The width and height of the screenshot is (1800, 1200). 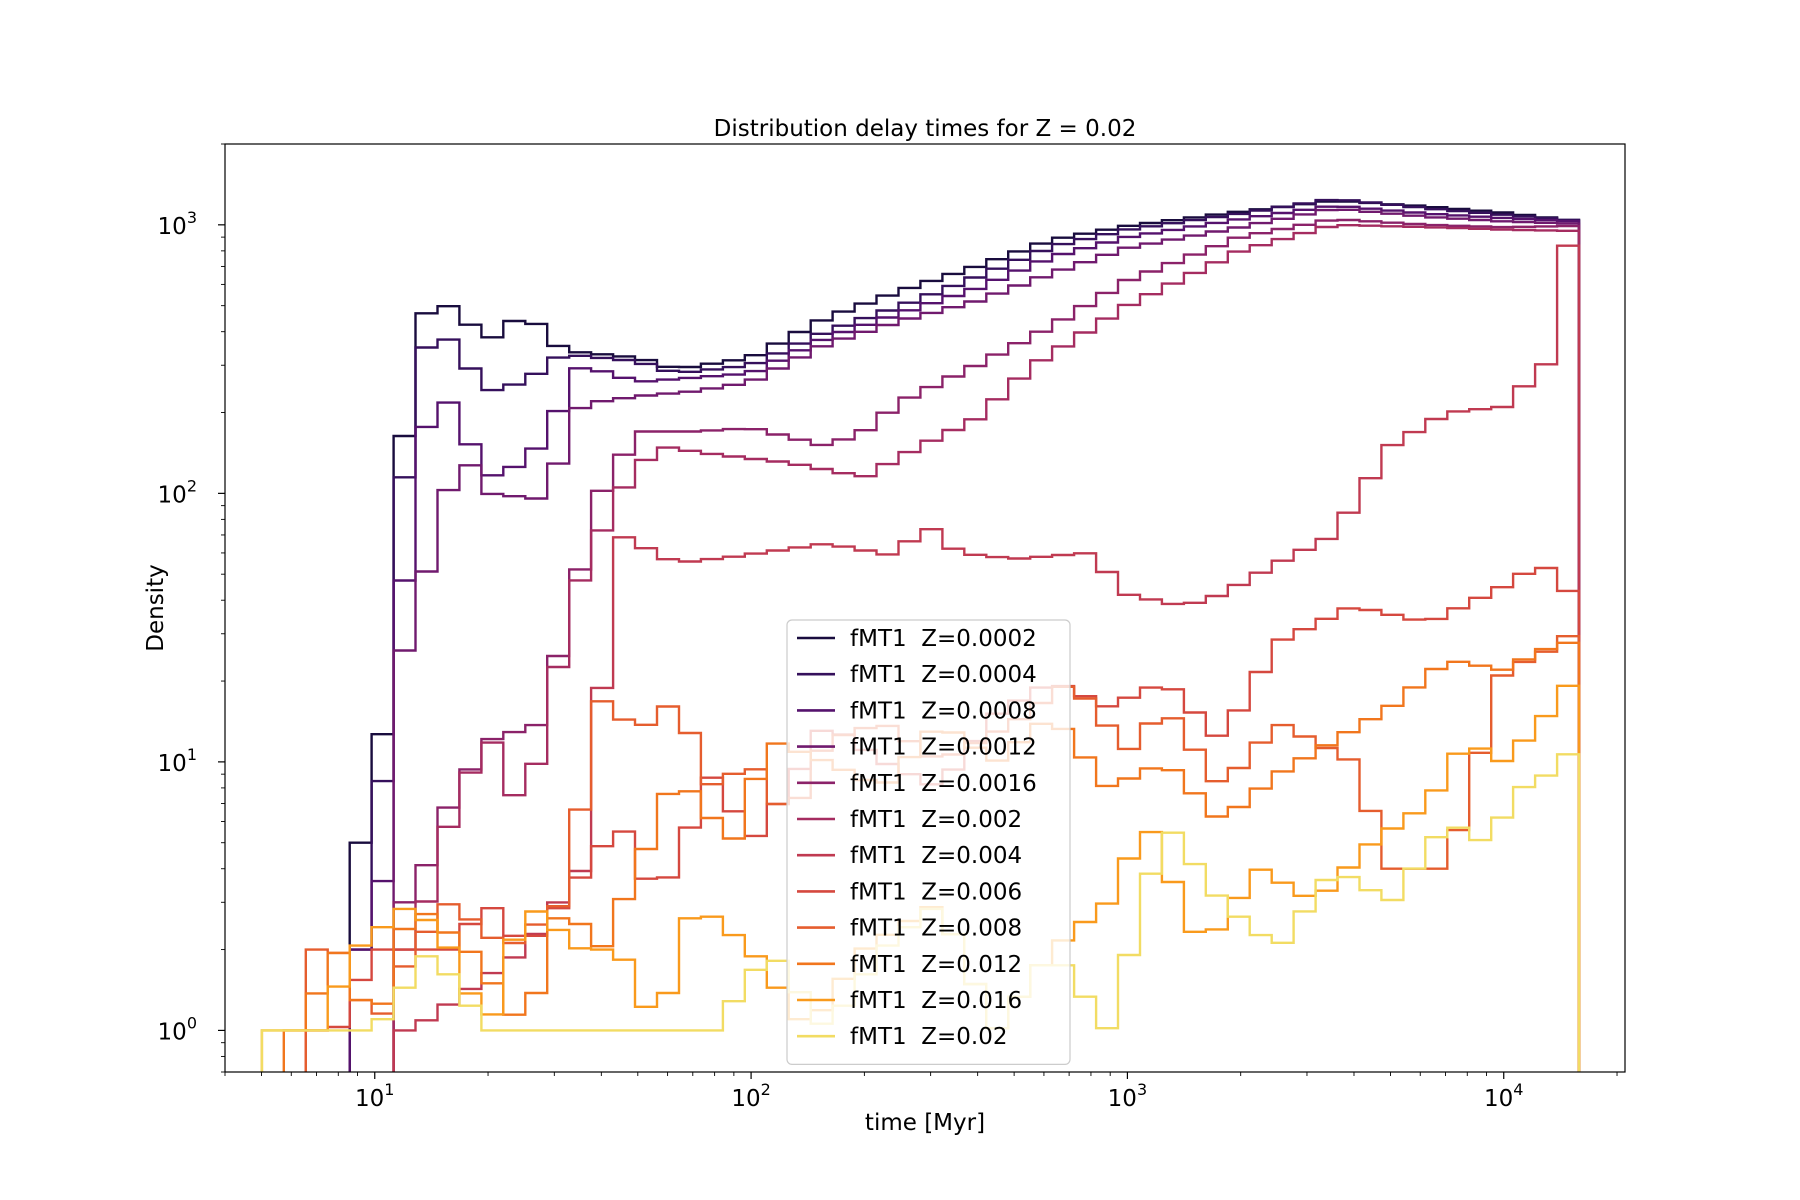 I want to click on y-tick-label: 10³, so click(x=177, y=224).